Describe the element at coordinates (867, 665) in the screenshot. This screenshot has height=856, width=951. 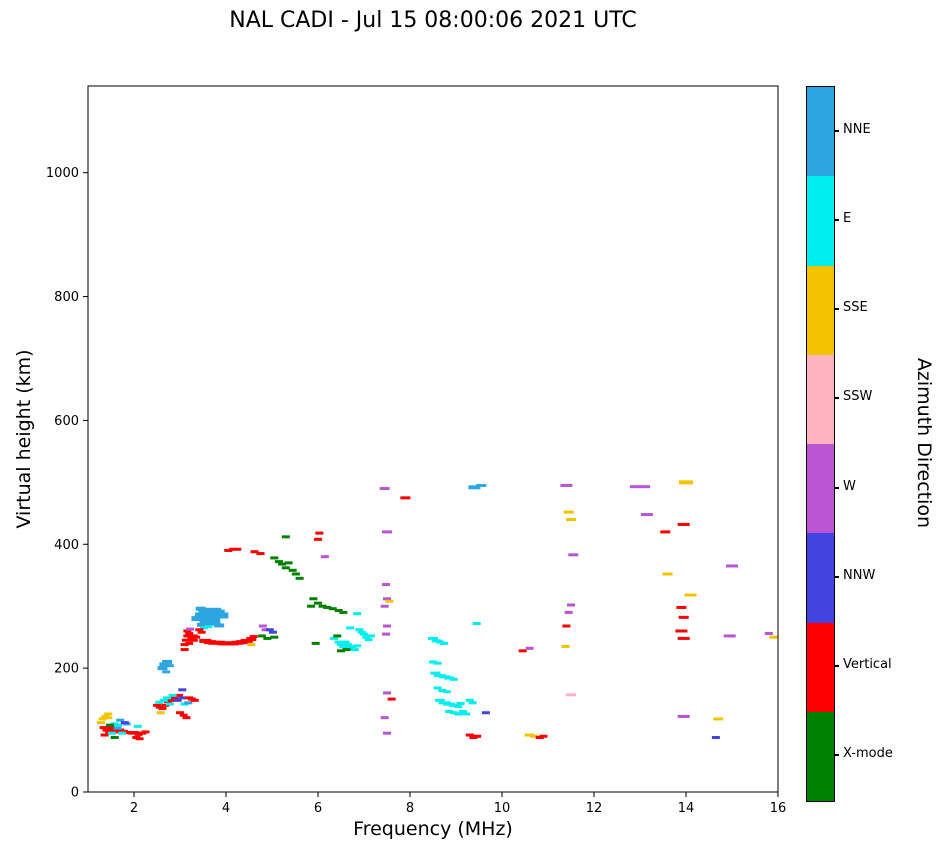
I see `colorbar-label-Vertical: Vertical` at that location.